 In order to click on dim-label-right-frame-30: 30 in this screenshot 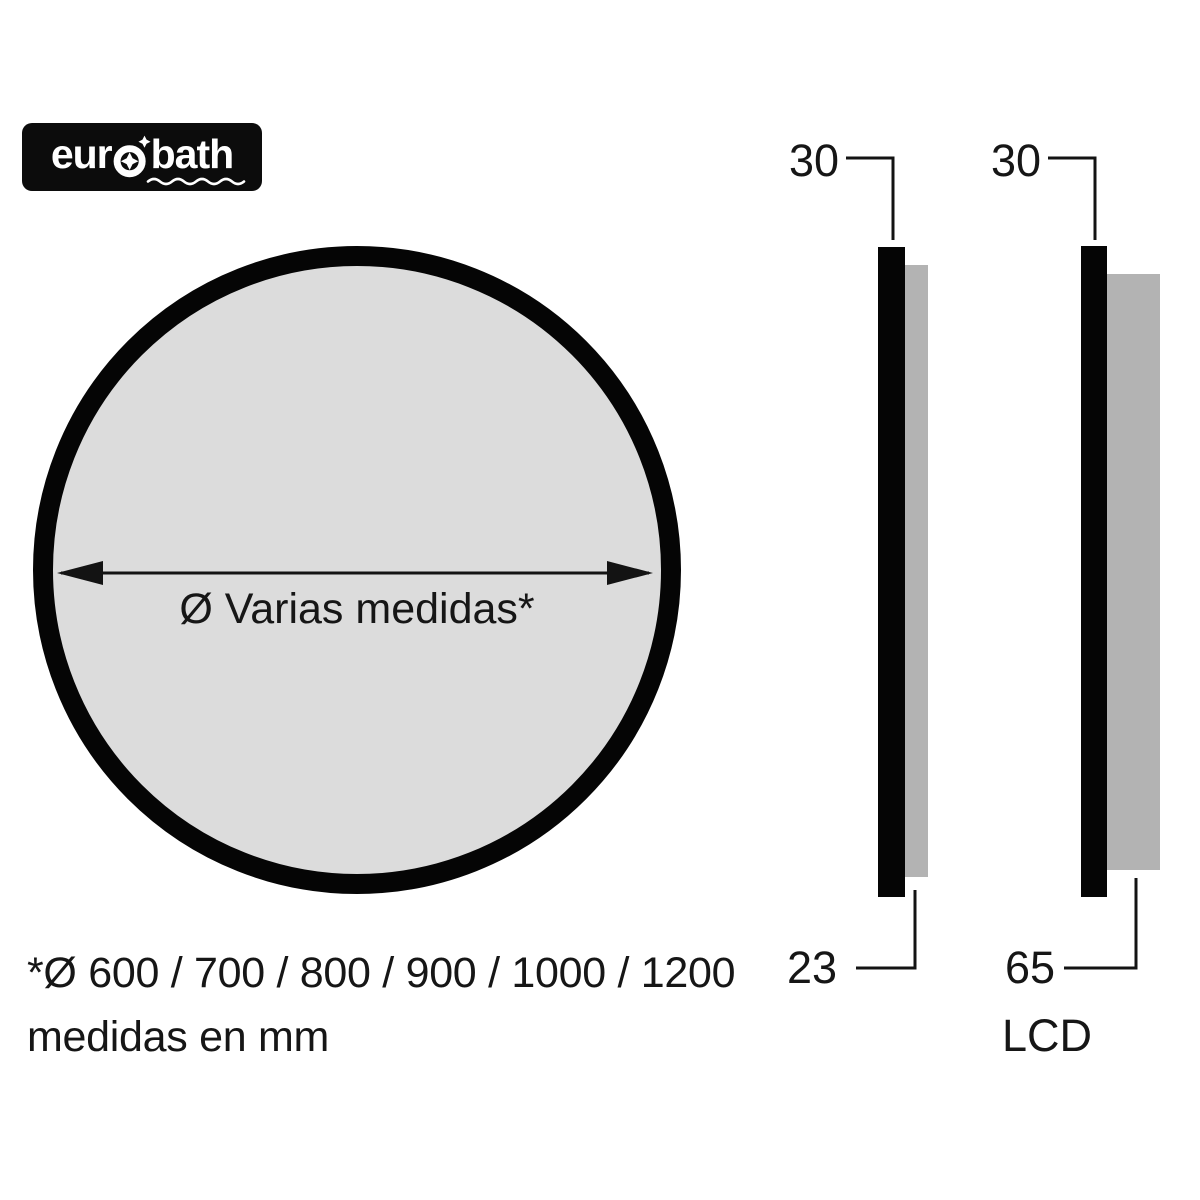, I will do `click(1016, 160)`.